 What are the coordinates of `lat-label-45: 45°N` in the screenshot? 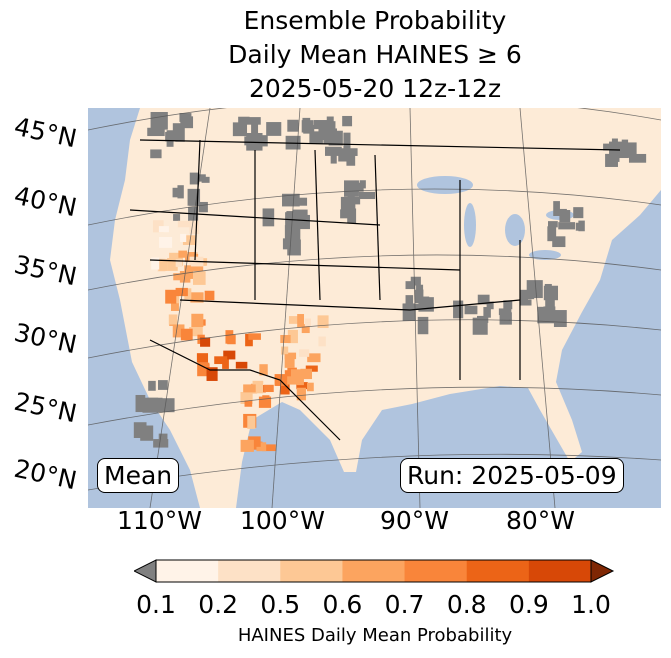 It's located at (45, 132).